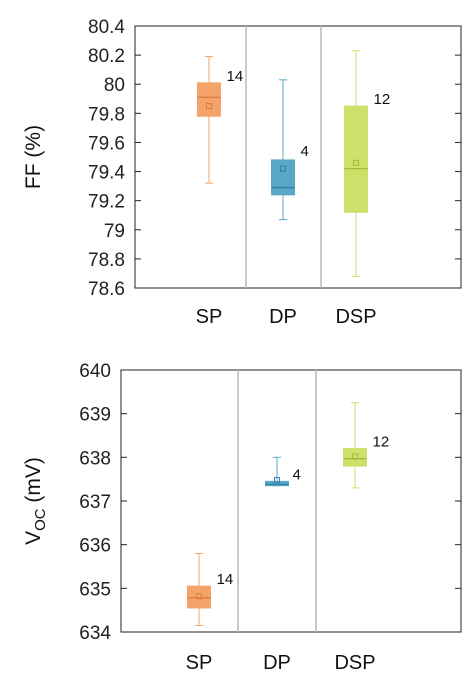  Describe the element at coordinates (106, 173) in the screenshot. I see `y-tick-label: 79.4` at that location.